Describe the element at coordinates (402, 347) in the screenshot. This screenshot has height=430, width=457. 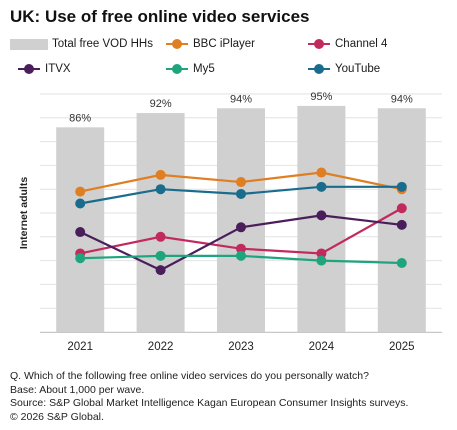
I see `x-tick-label: 2025` at that location.